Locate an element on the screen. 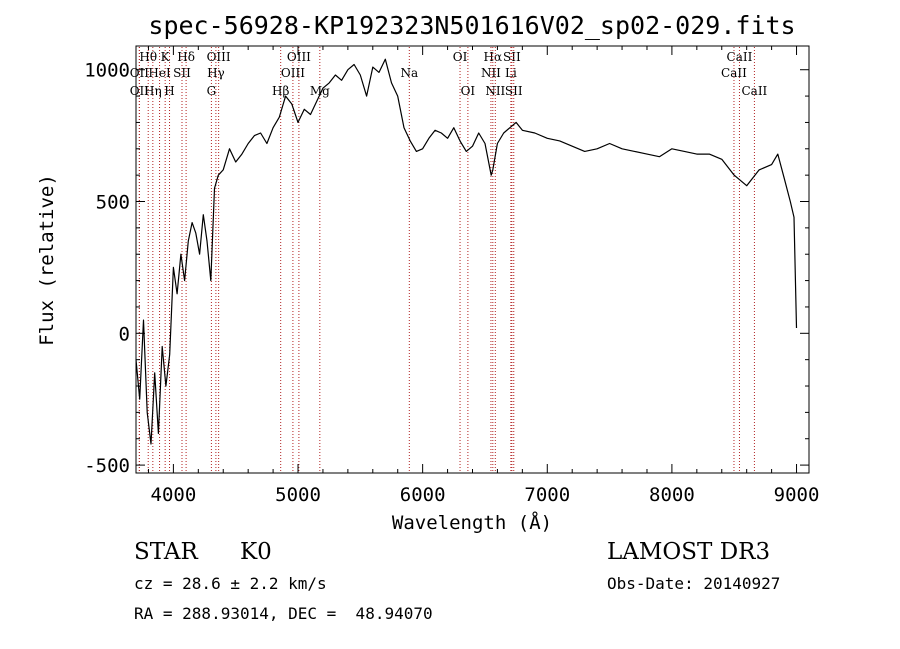 The image size is (900, 649). line-mark-label: G is located at coordinates (212, 91).